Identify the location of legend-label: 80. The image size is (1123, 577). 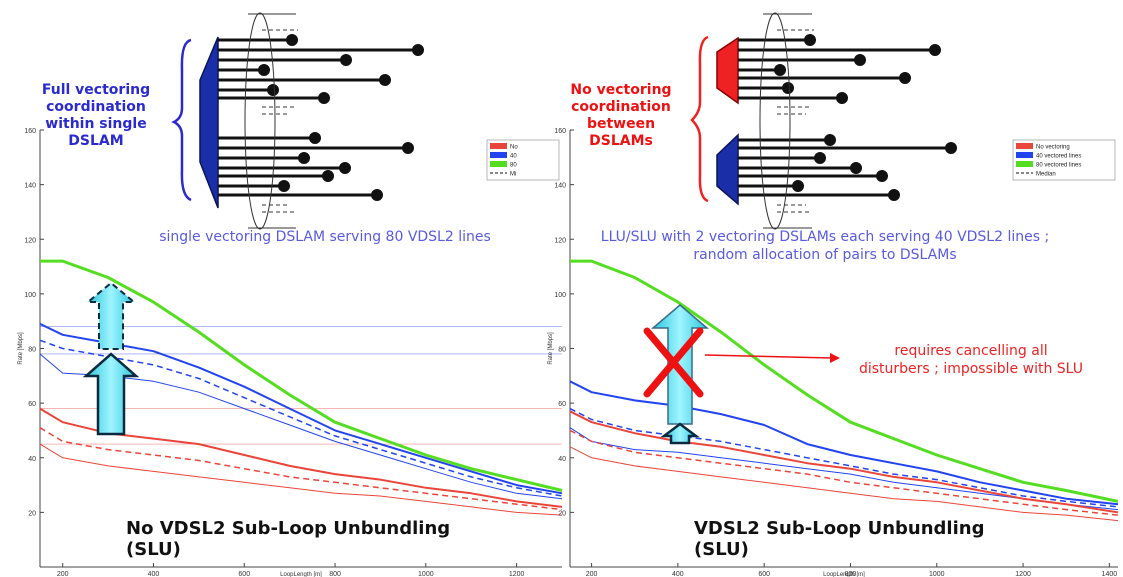
(513, 166).